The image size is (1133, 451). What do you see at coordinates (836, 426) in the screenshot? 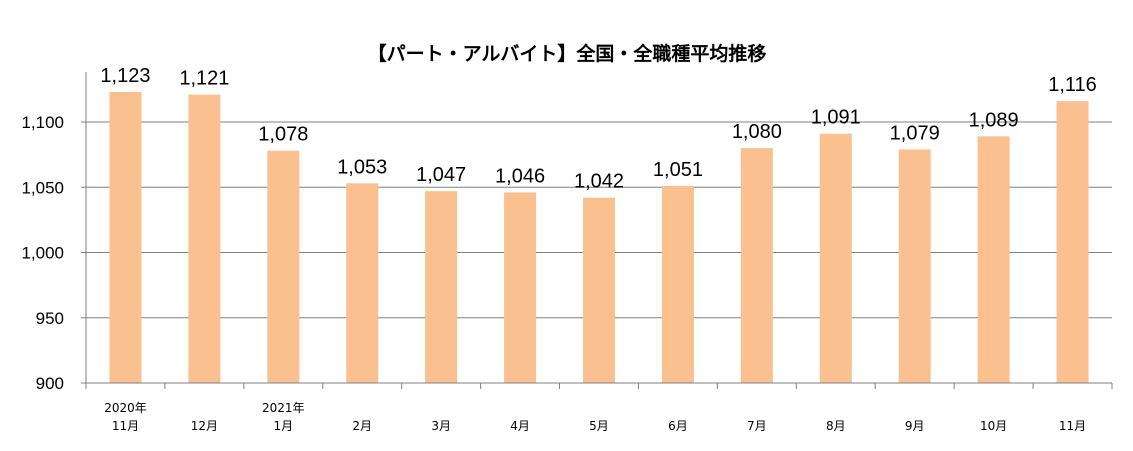
I see `x-tick-label: 8月` at bounding box center [836, 426].